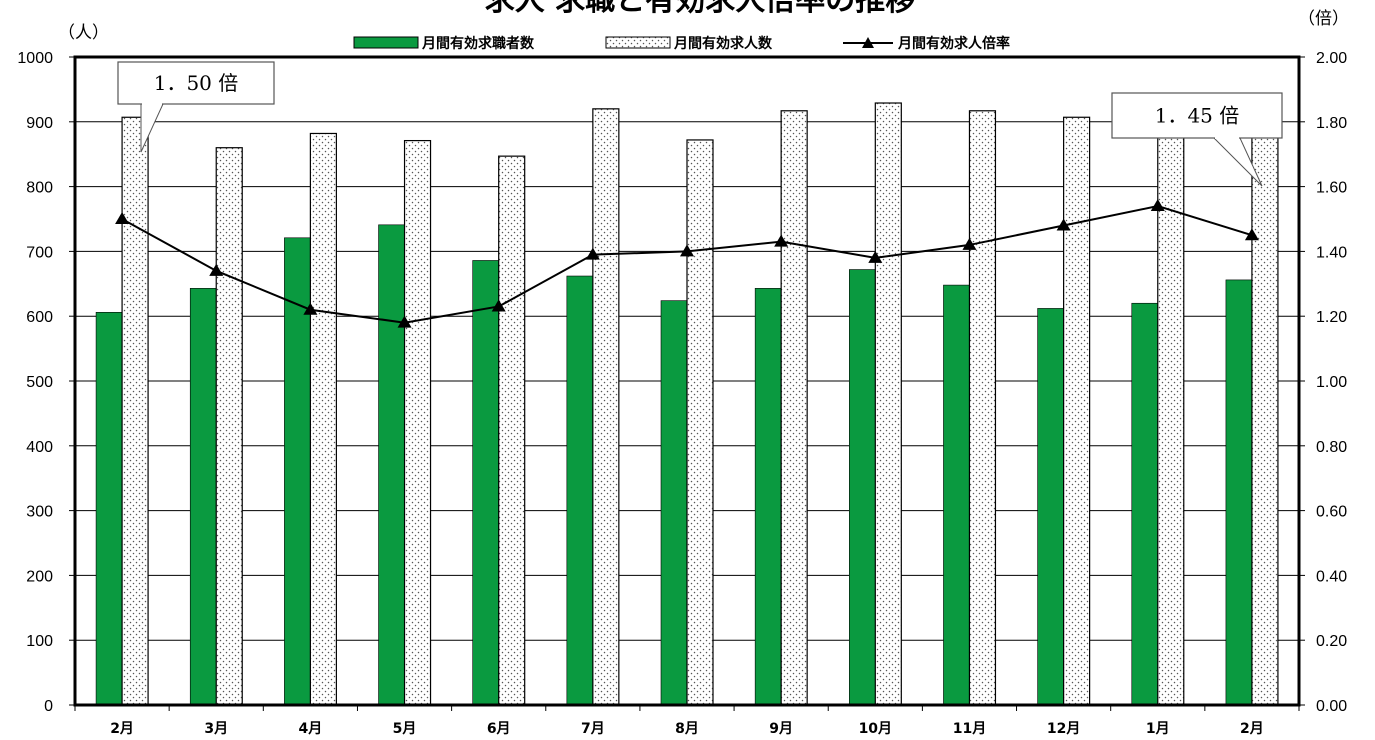 The width and height of the screenshot is (1375, 740). What do you see at coordinates (39, 188) in the screenshot?
I see `left-tick-label: 800` at bounding box center [39, 188].